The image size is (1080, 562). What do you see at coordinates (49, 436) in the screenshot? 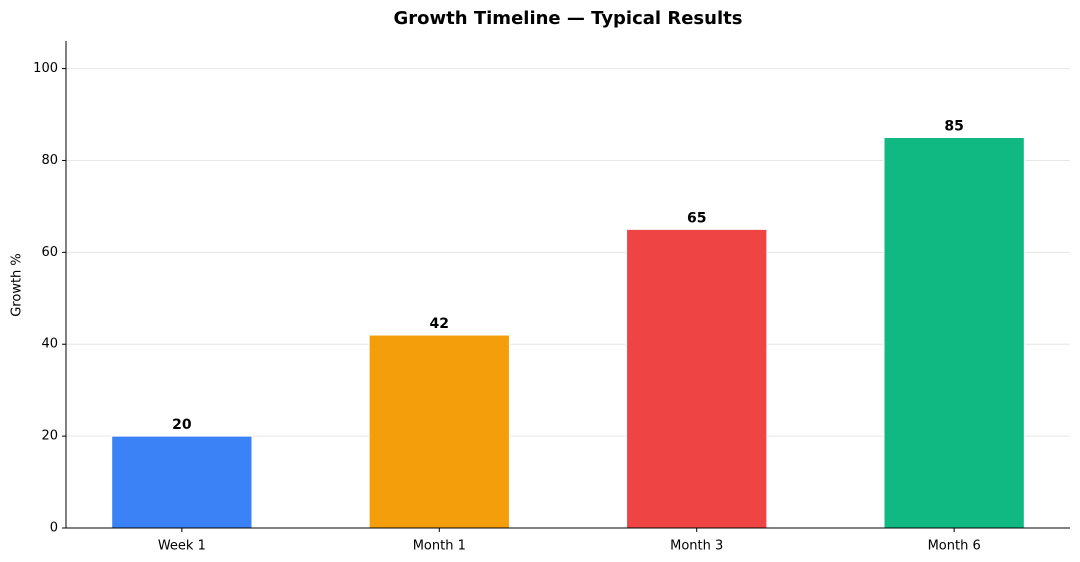
I see `y-tick-label: 20` at bounding box center [49, 436].